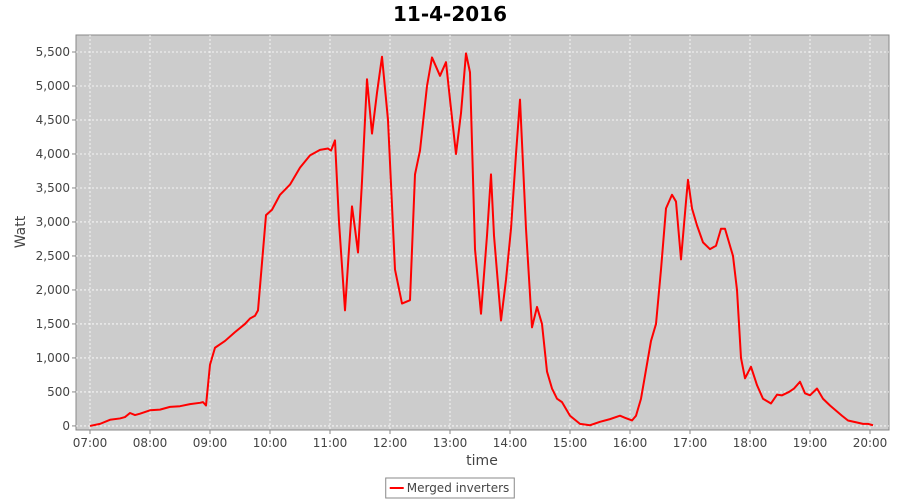 This screenshot has height=504, width=900. I want to click on x-tick-label: 18:00, so click(750, 443).